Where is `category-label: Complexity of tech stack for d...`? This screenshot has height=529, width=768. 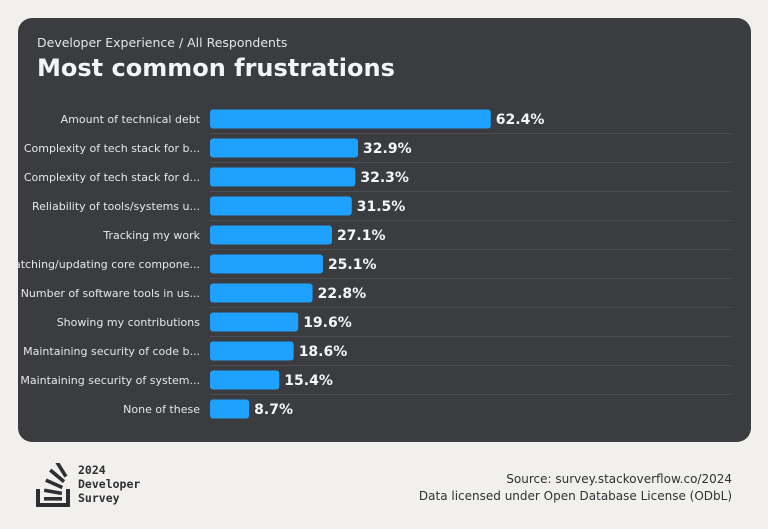 category-label: Complexity of tech stack for d... is located at coordinates (112, 177).